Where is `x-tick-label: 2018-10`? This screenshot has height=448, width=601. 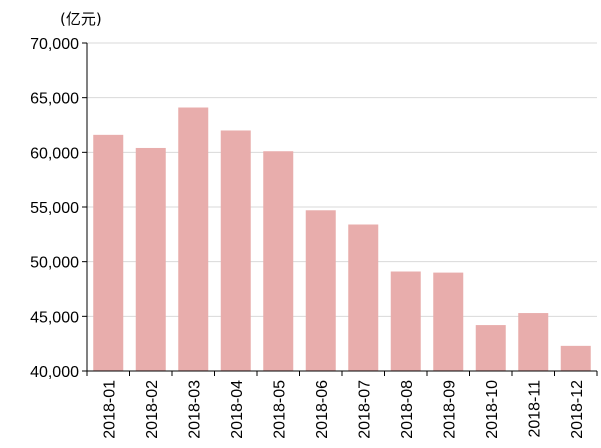 x-tick-label: 2018-10 is located at coordinates (492, 409).